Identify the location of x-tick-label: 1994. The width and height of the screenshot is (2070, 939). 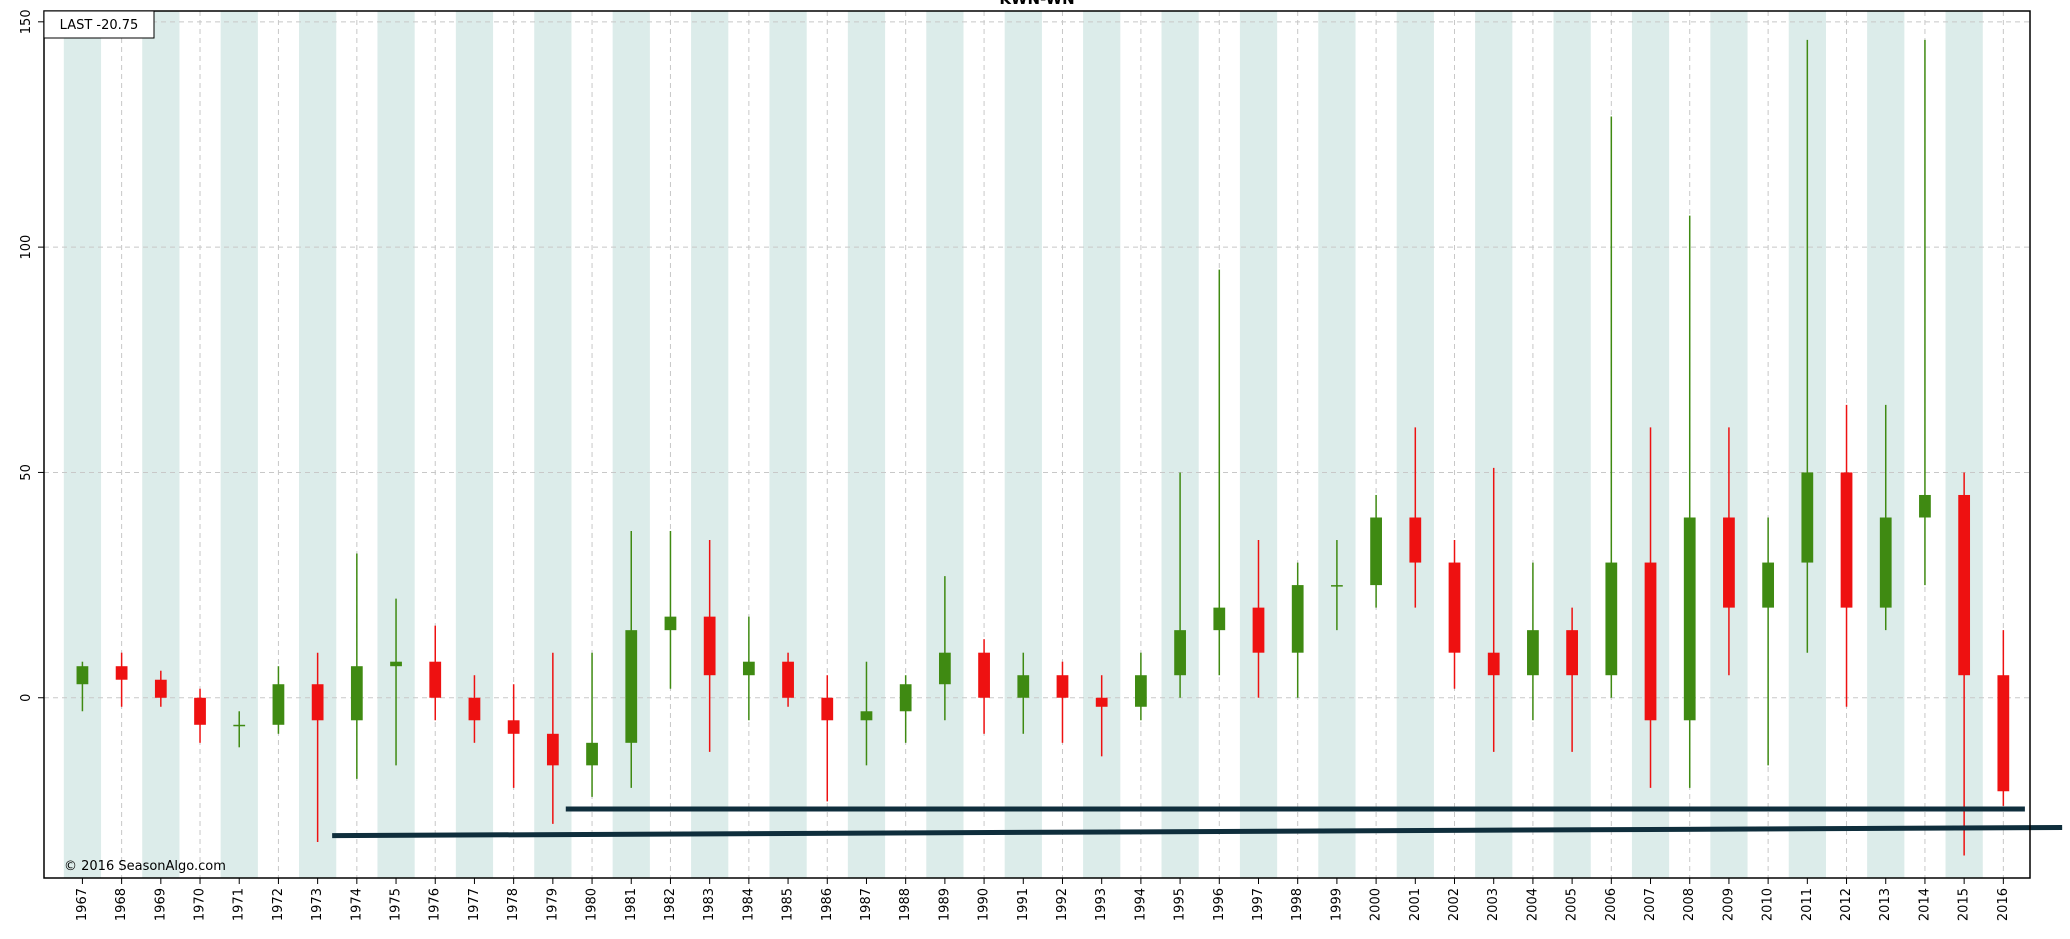
(1140, 904).